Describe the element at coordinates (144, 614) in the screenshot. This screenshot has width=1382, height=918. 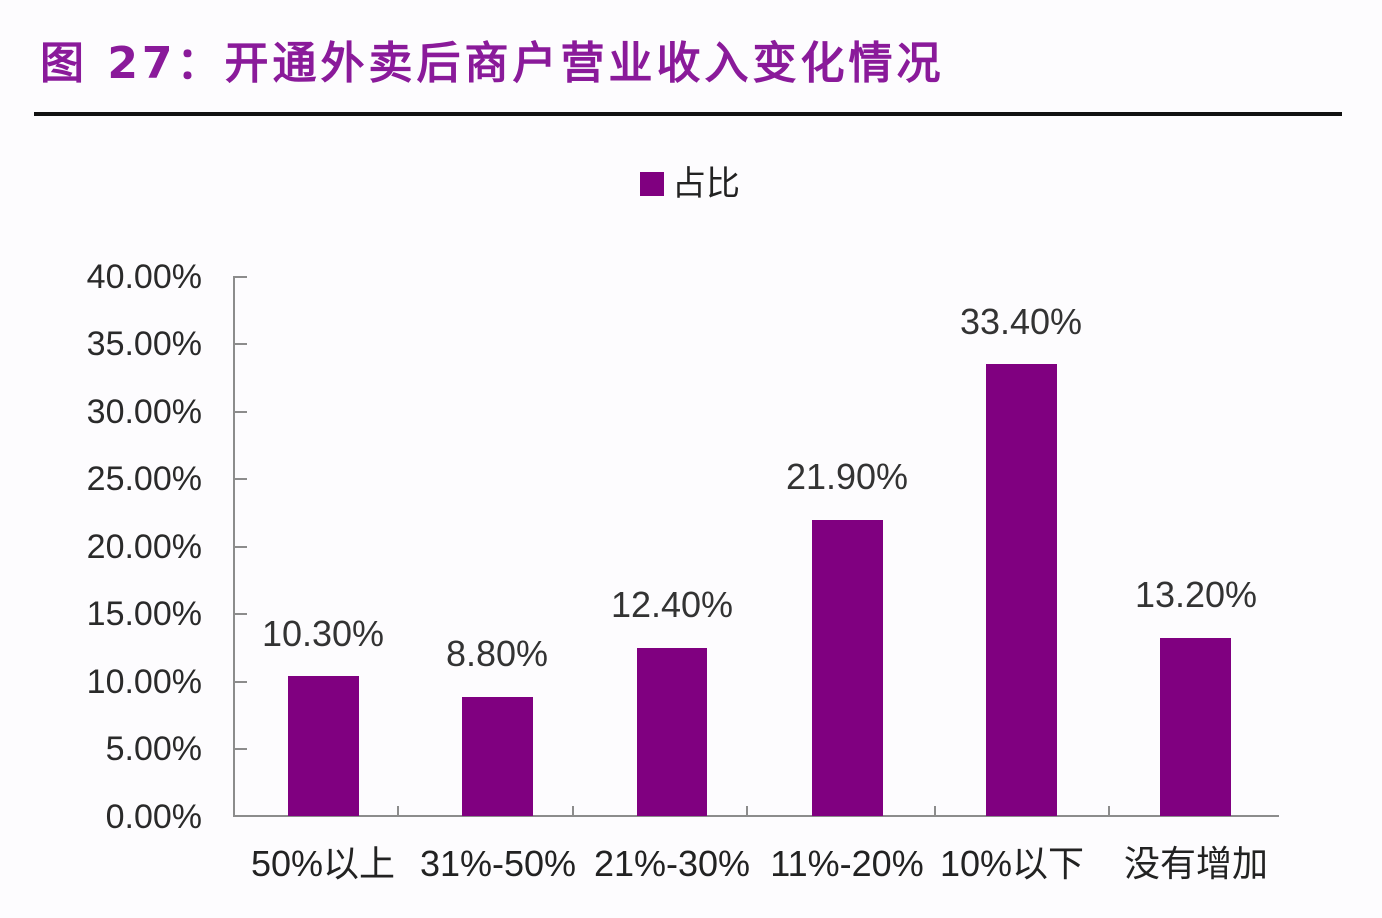
I see `y-tick-label: 15.00%` at that location.